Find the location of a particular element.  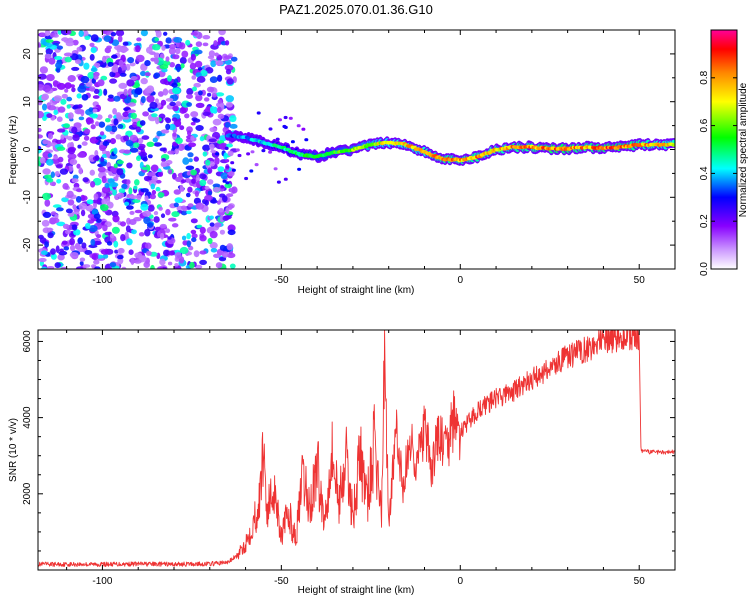

x-tick-label: -50 is located at coordinates (281, 280).